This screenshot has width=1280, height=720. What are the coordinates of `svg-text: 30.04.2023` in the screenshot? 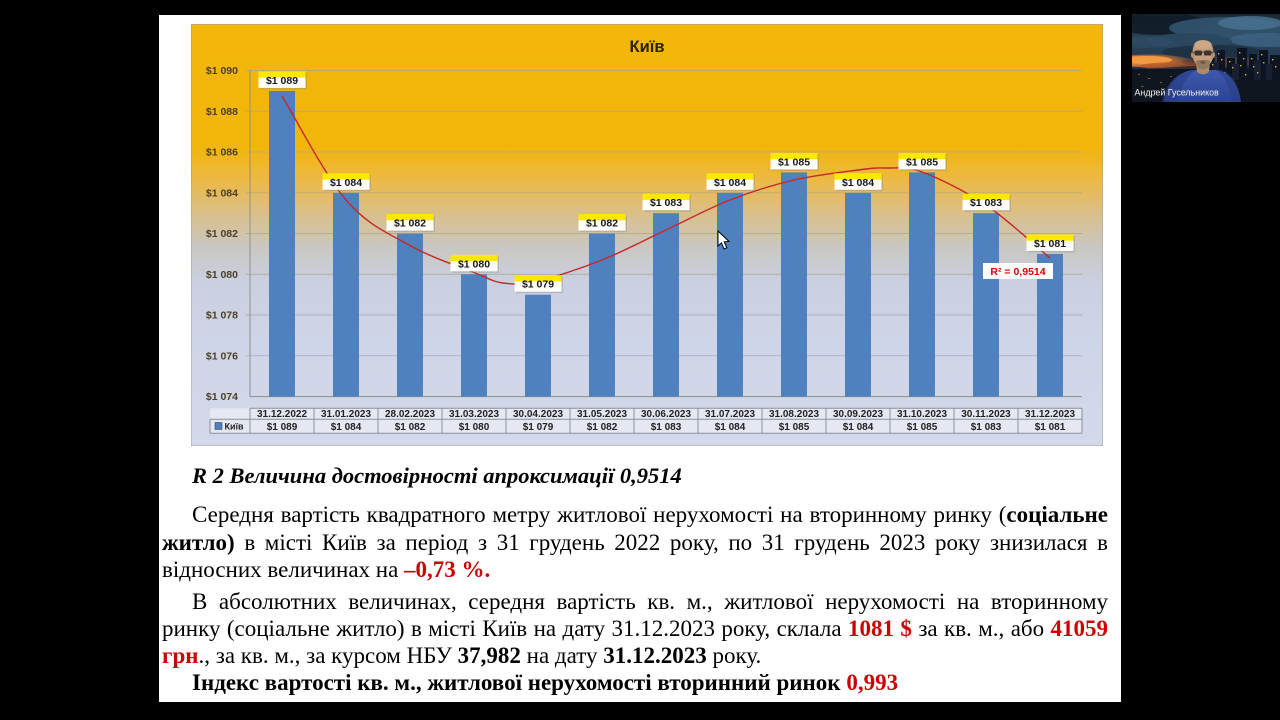 It's located at (538, 414).